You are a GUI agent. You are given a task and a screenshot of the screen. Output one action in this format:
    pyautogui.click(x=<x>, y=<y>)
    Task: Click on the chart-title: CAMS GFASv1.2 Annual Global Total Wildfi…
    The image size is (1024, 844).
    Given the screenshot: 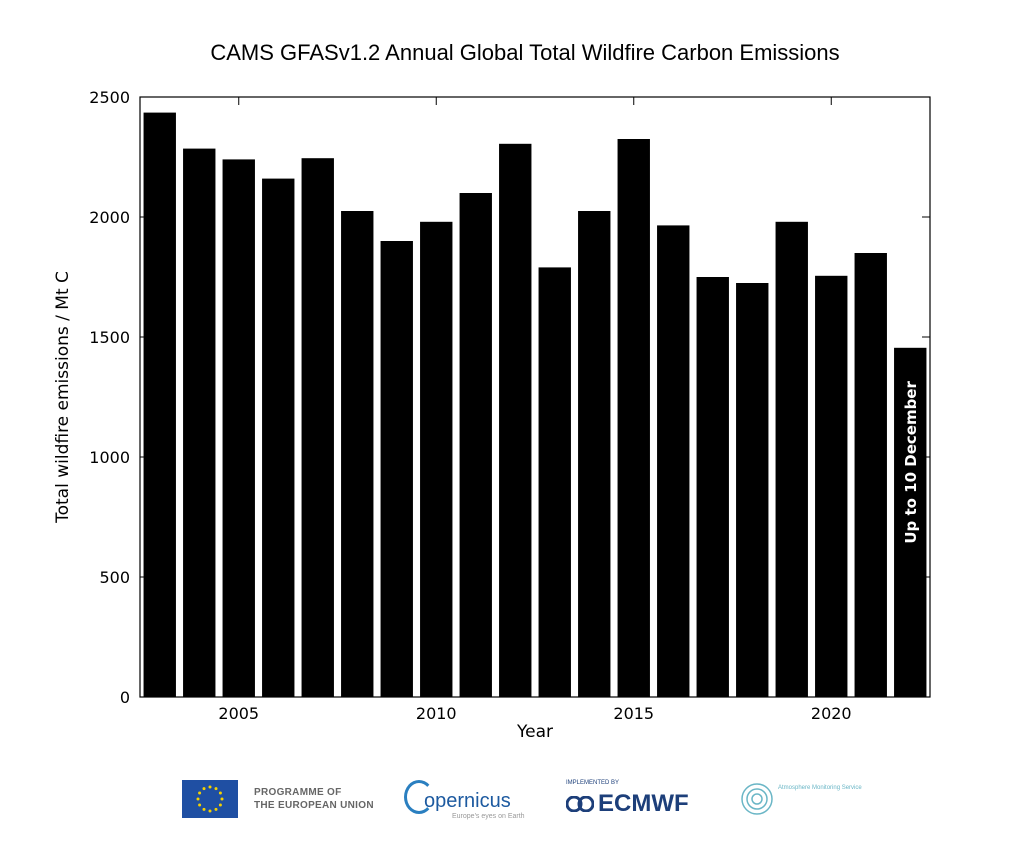 What is the action you would take?
    pyautogui.click(x=525, y=52)
    